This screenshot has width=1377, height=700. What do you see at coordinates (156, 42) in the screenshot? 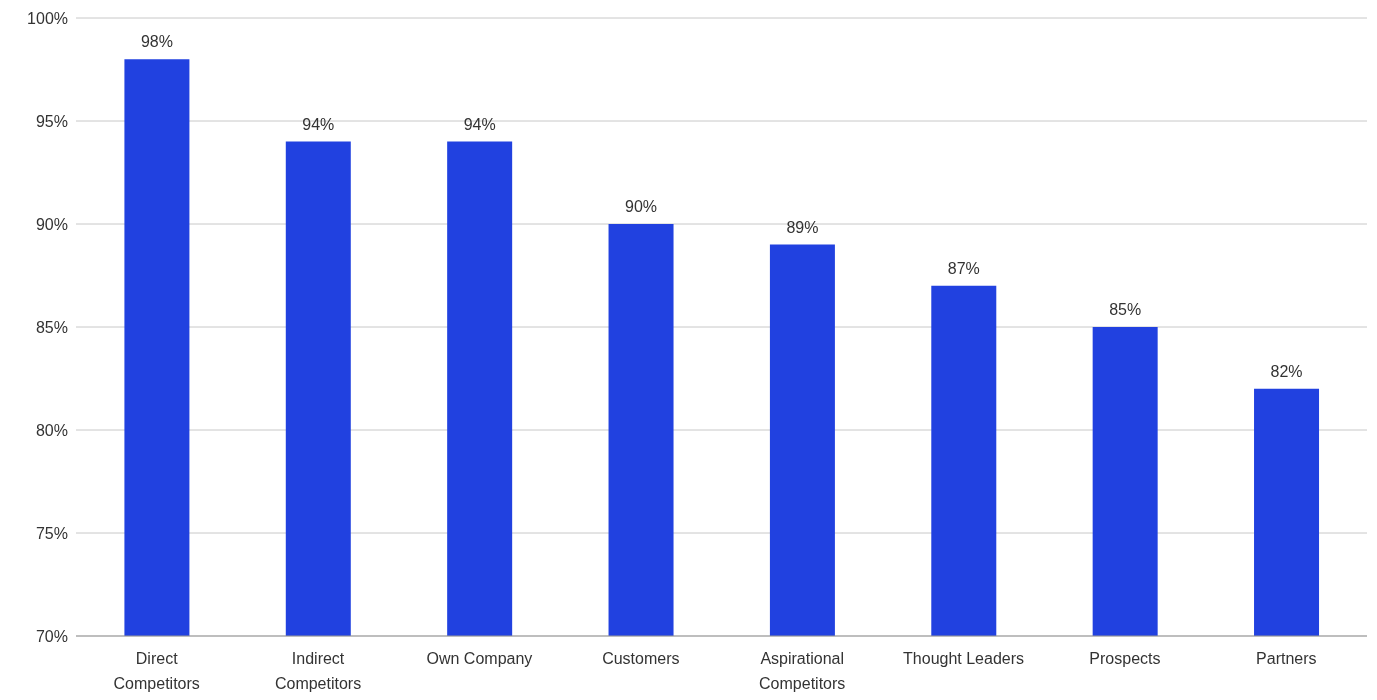
I see `data-label: 98%` at bounding box center [156, 42].